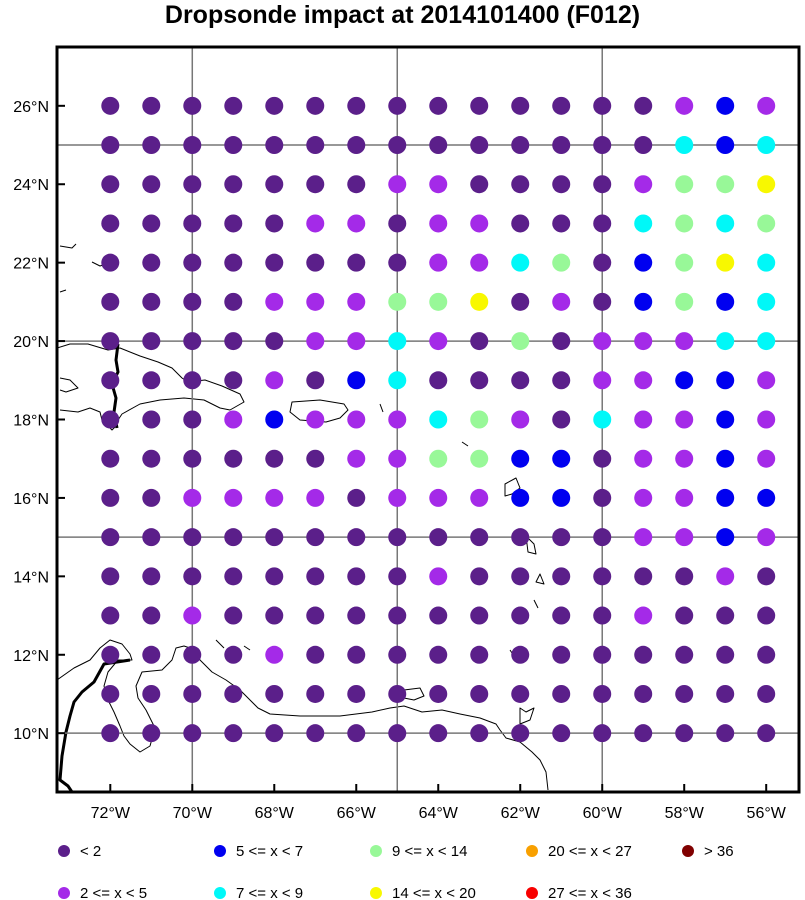 The width and height of the screenshot is (805, 900). I want to click on legend-label: 7 <= x < 9, so click(269, 892).